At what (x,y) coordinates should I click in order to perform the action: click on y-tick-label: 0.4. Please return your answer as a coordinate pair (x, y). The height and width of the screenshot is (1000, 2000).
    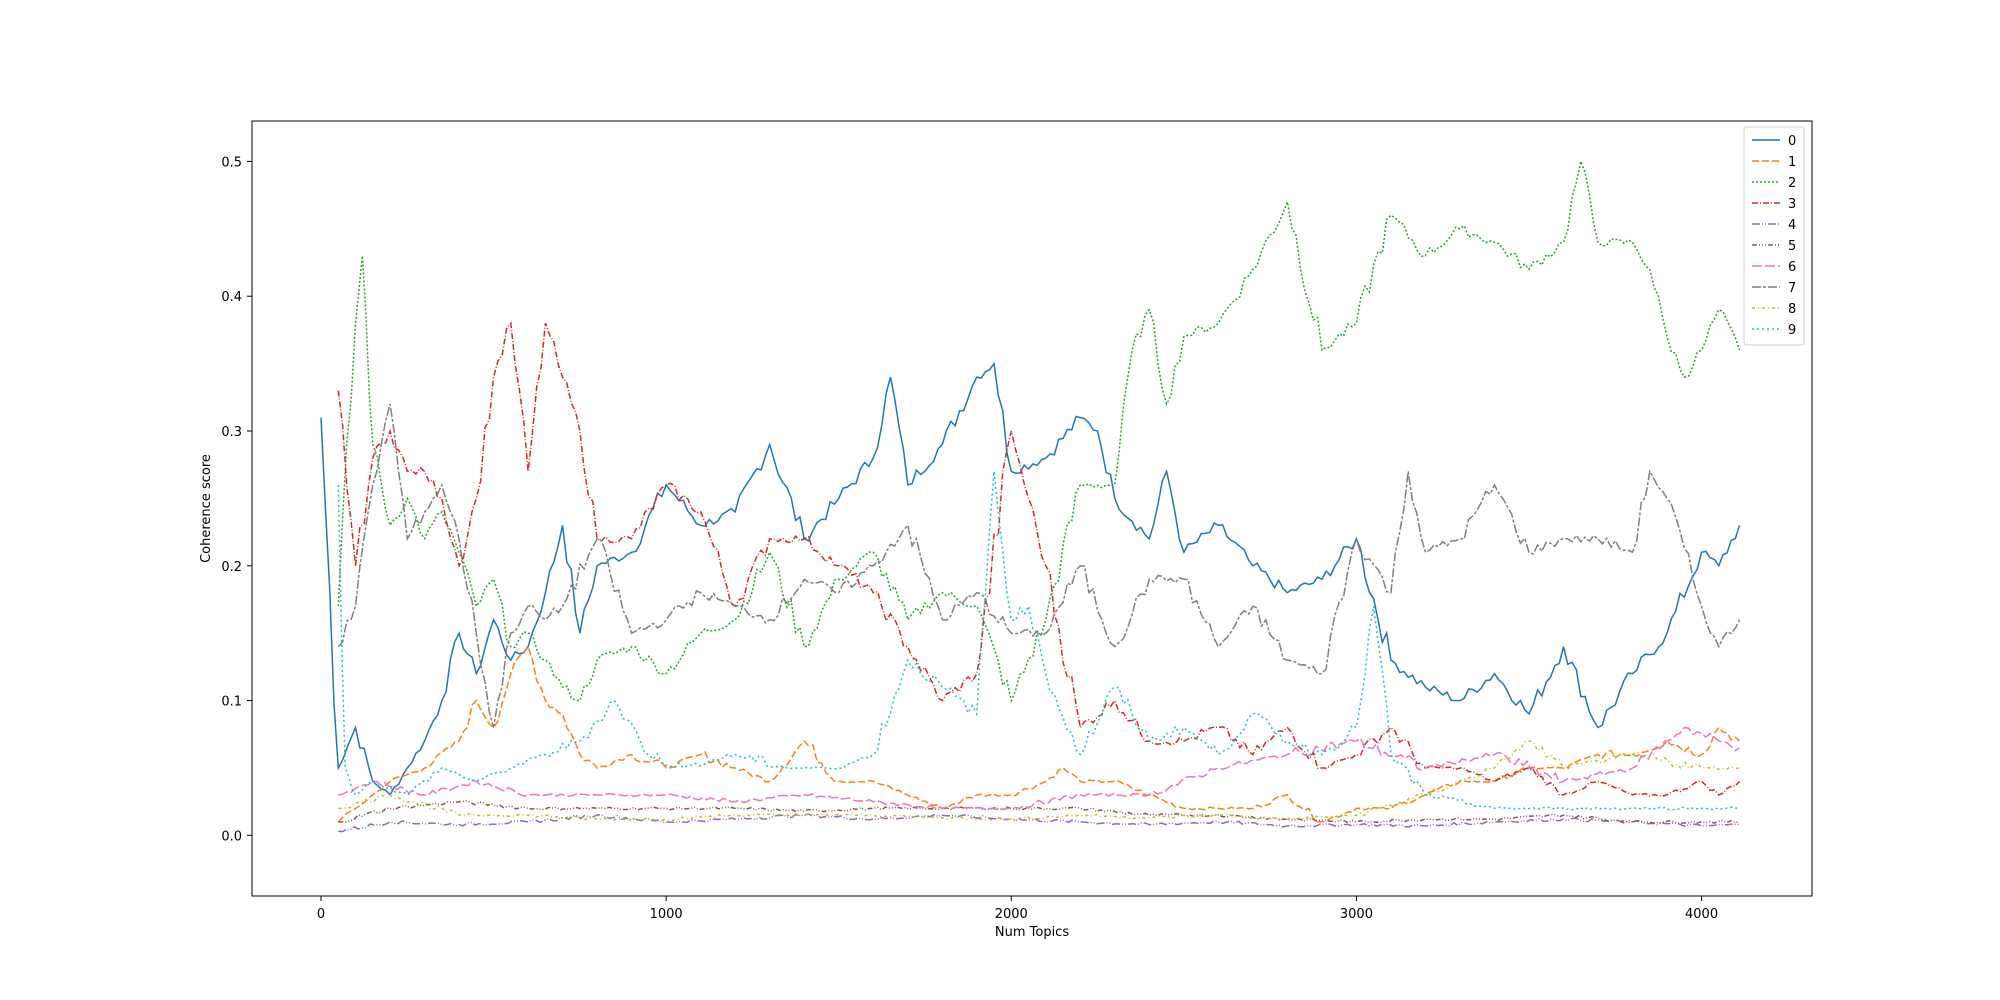
    Looking at the image, I should click on (231, 297).